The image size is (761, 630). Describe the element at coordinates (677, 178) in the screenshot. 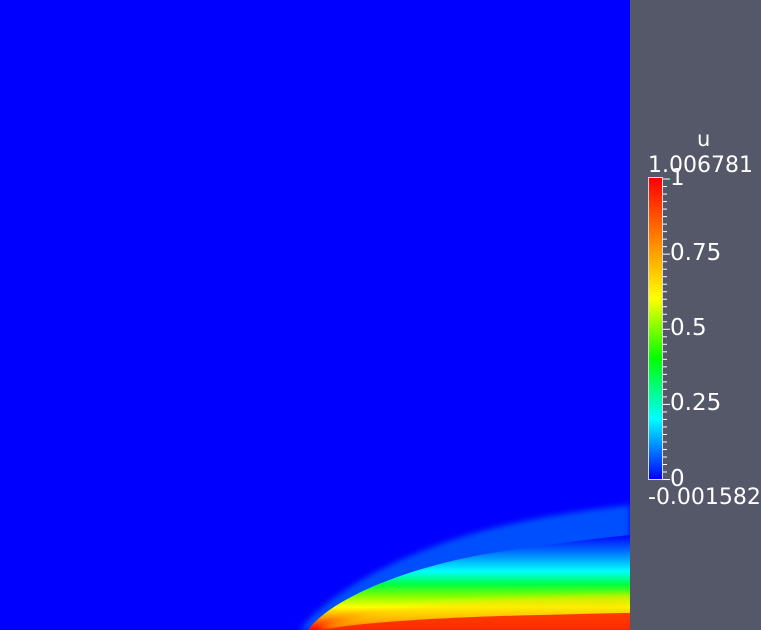

I see `colorbar-tick-label: 1` at that location.